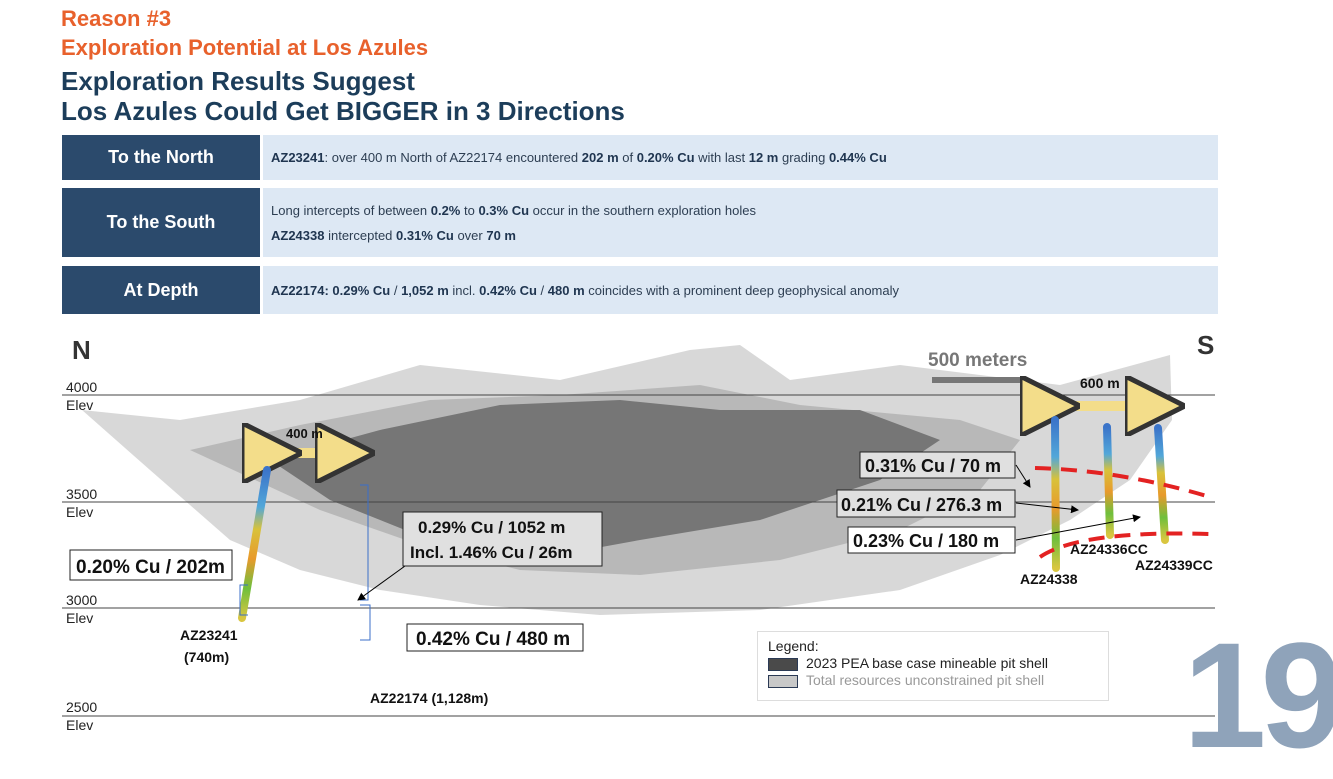 This screenshot has height=779, width=1333. Describe the element at coordinates (209, 635) in the screenshot. I see `hole-label-az23241: AZ23241` at that location.